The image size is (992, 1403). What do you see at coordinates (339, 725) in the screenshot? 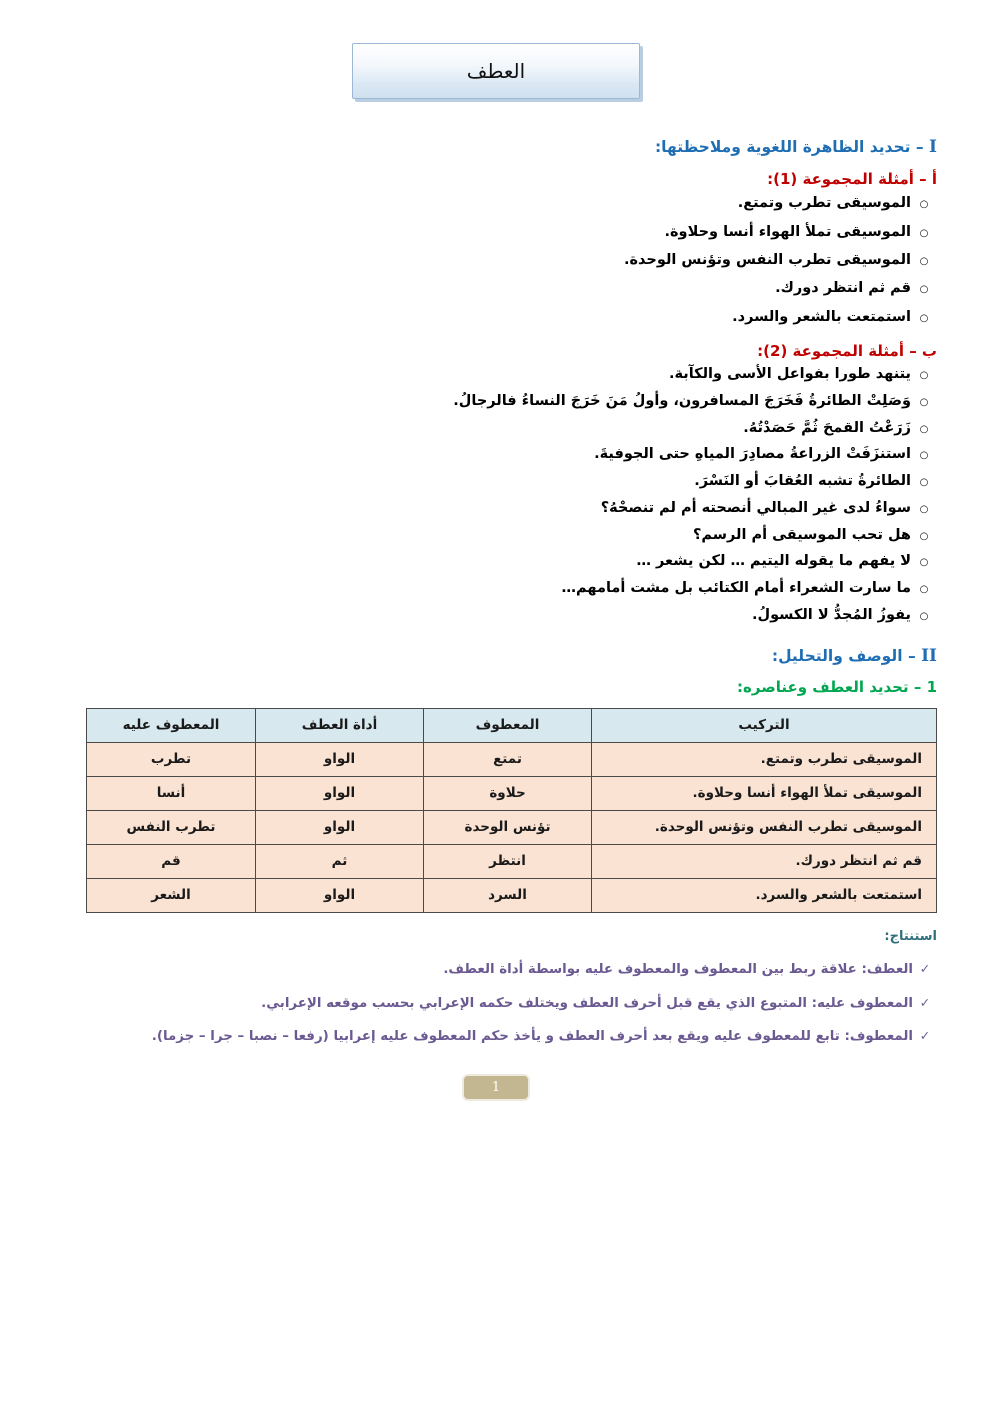
I see `table-column-header-adat: أداة العطف` at bounding box center [339, 725].